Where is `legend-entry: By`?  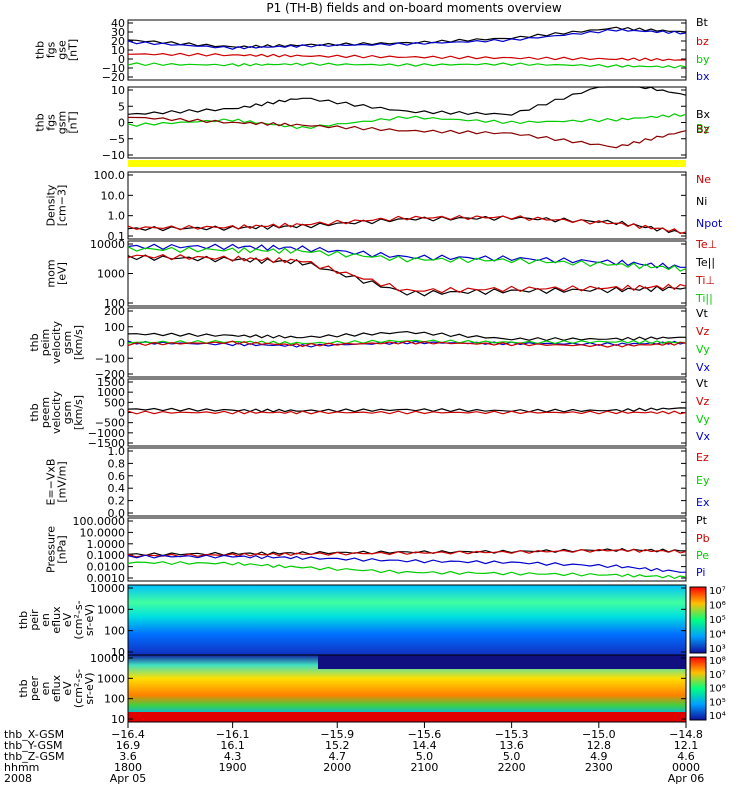
legend-entry: By is located at coordinates (703, 128).